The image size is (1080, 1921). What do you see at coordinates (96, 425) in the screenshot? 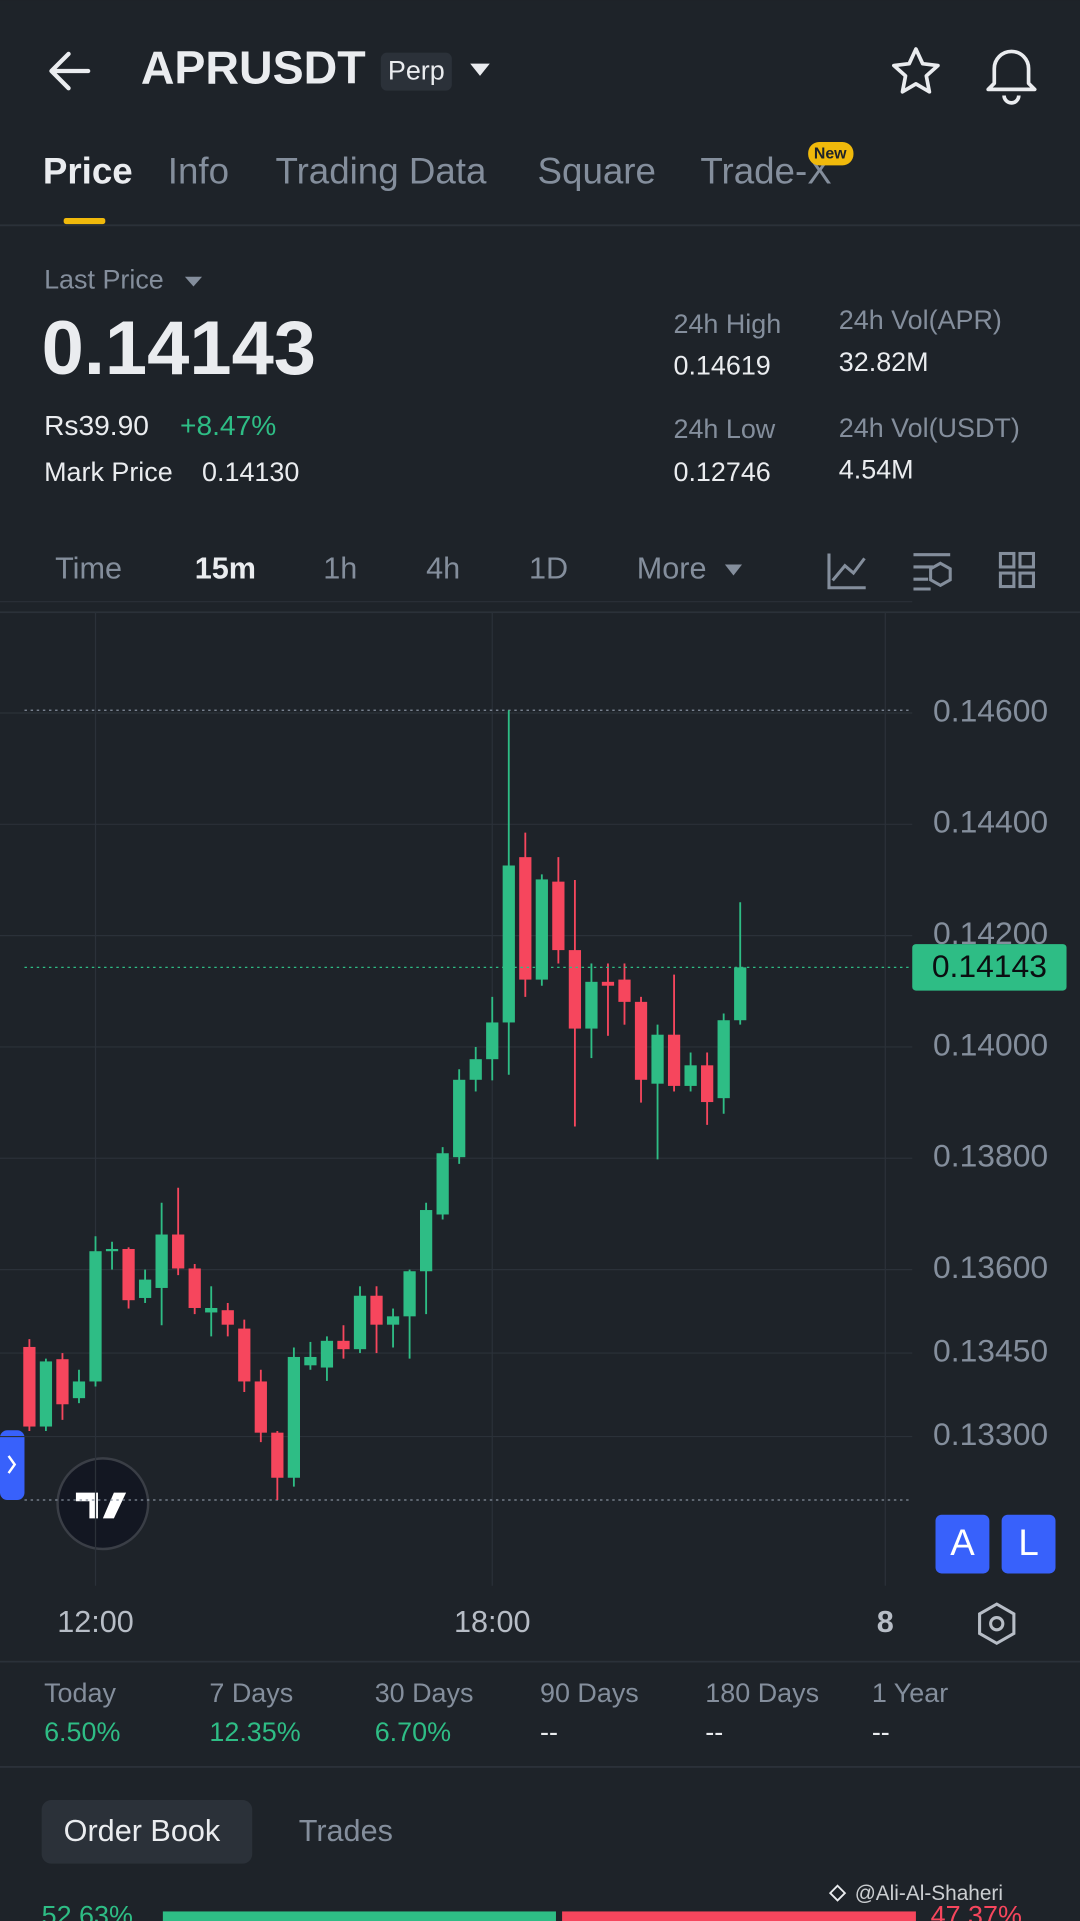
I see `local-price: Rs39.90` at bounding box center [96, 425].